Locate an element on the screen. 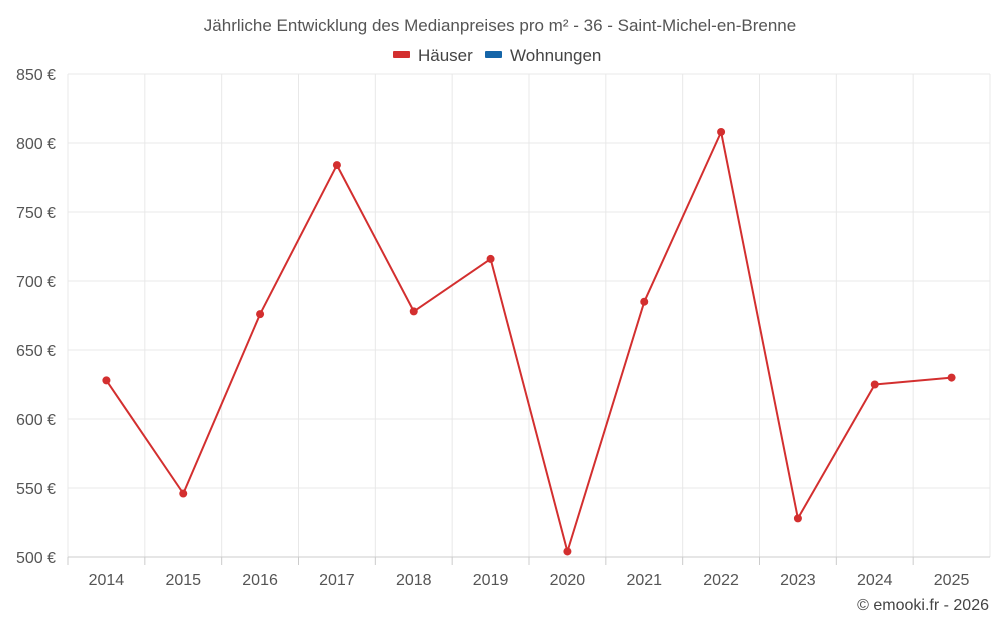 The width and height of the screenshot is (1000, 625). y-tick-label: 850 € is located at coordinates (36, 75).